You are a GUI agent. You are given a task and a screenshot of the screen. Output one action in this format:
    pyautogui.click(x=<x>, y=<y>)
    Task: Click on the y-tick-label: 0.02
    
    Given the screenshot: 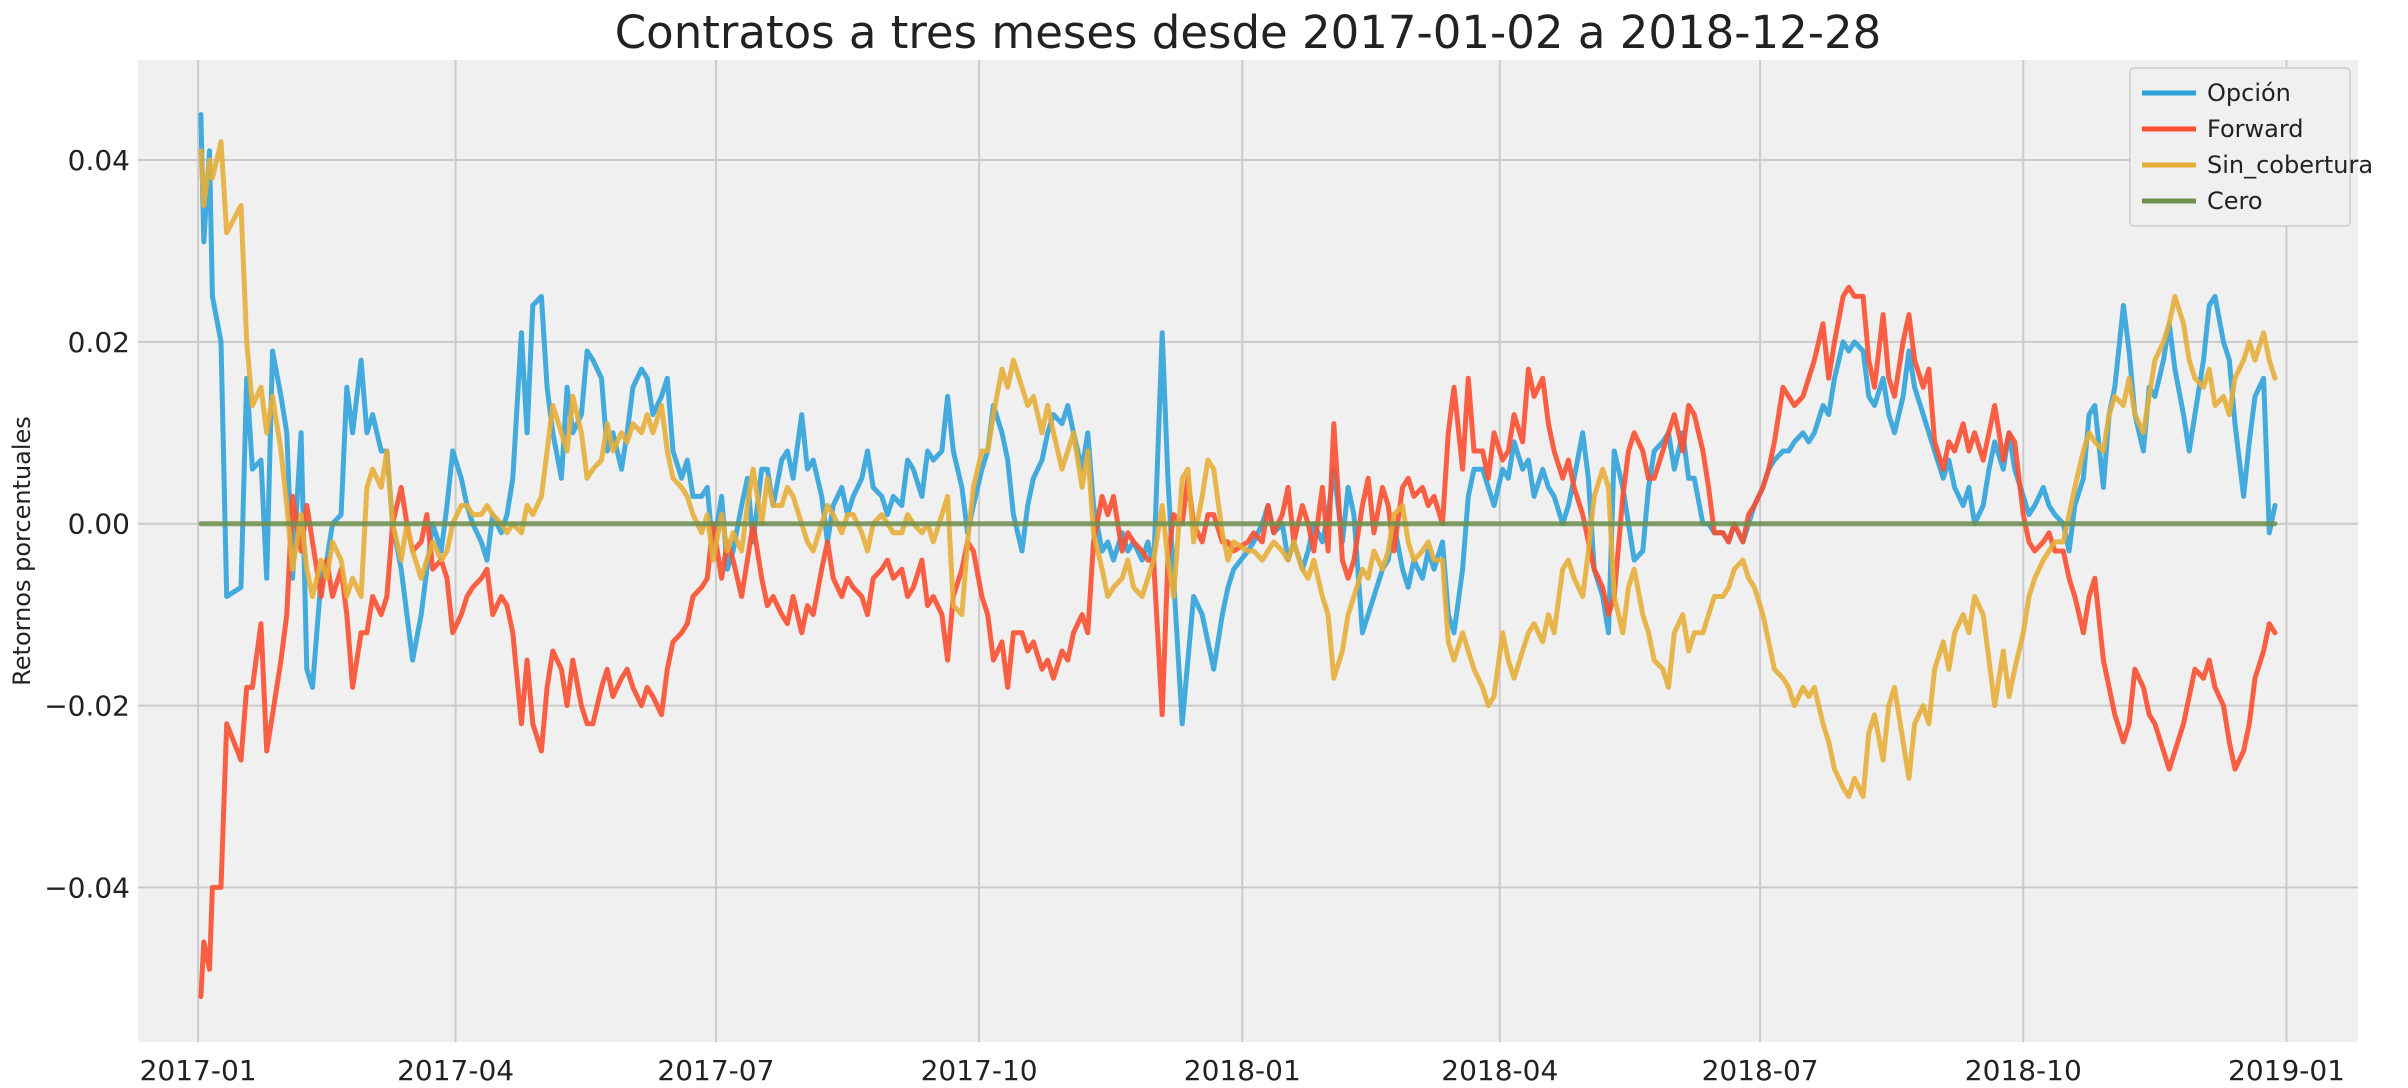 What is the action you would take?
    pyautogui.click(x=99, y=342)
    